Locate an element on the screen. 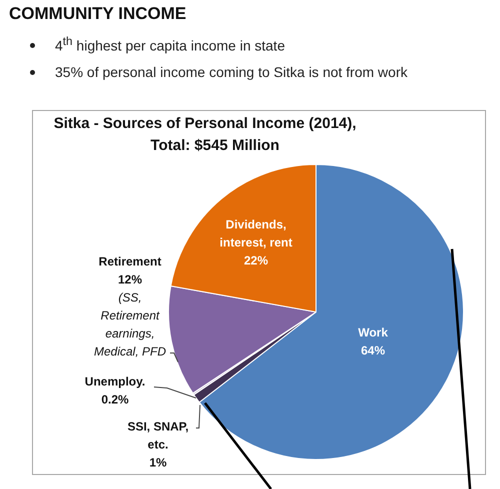 The height and width of the screenshot is (489, 500). slice-label: Retirement is located at coordinates (130, 261).